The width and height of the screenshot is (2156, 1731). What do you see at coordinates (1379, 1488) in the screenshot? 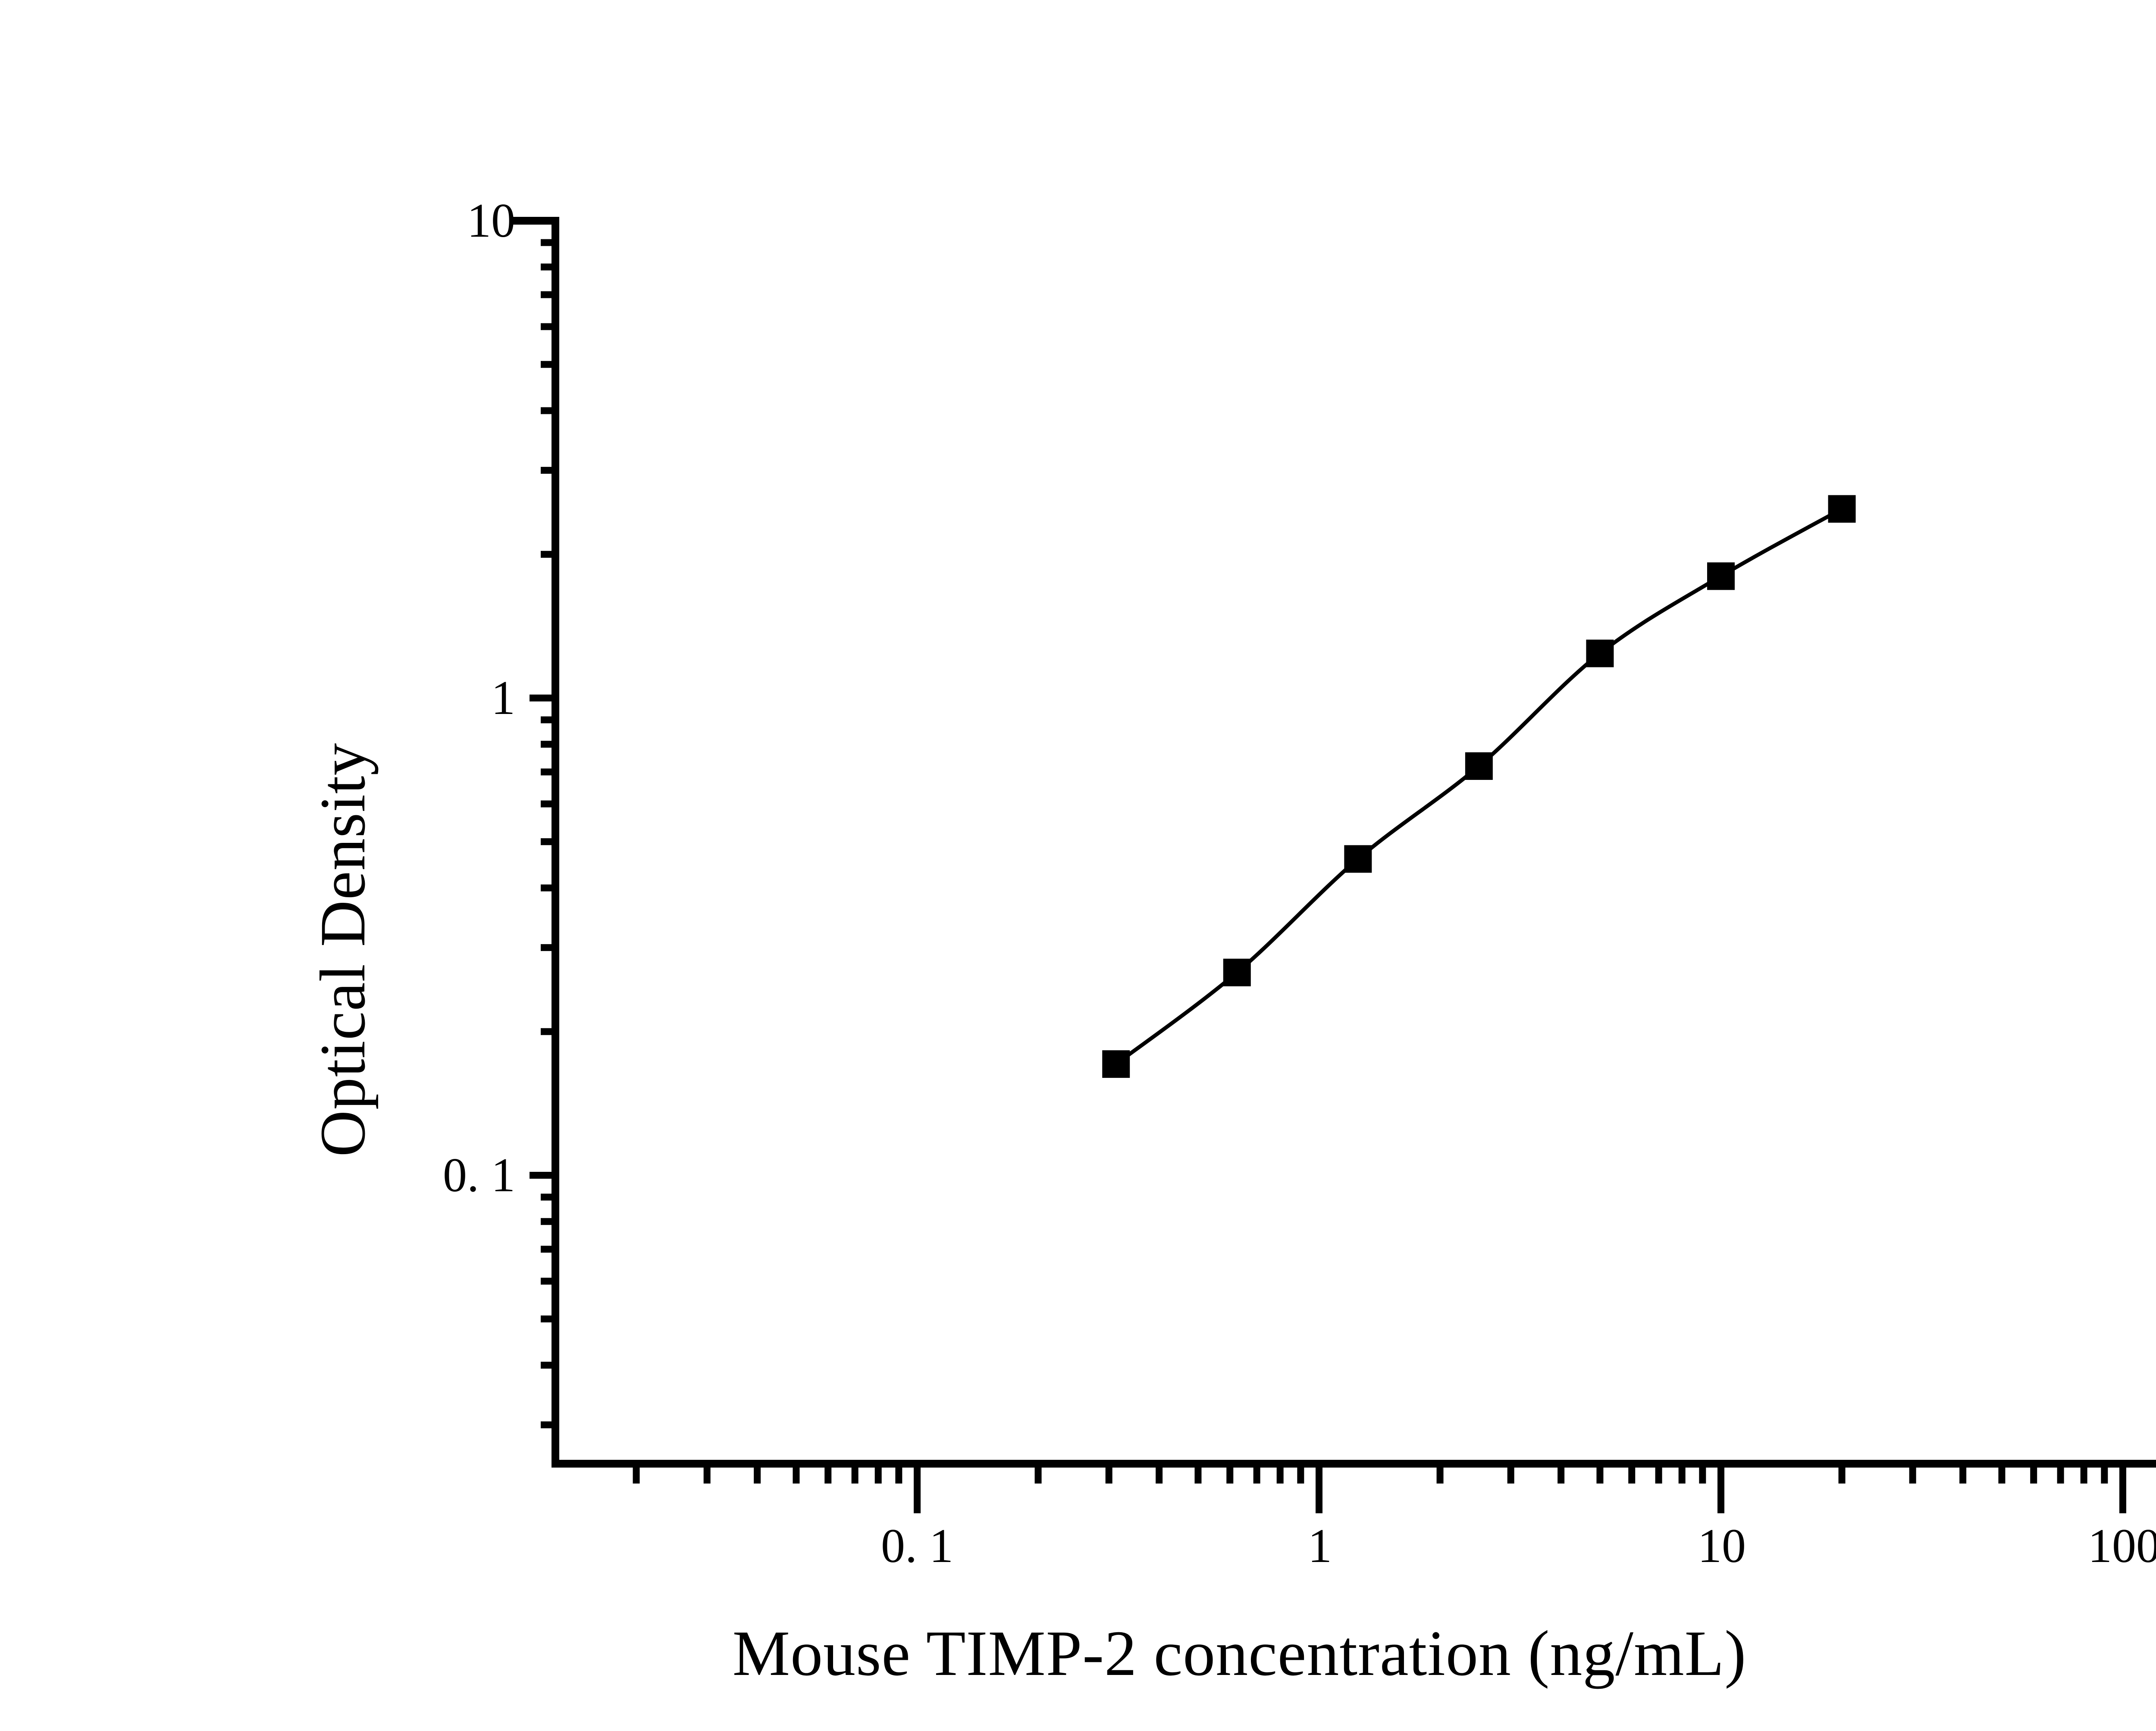
I see `x-axis-ticks` at bounding box center [1379, 1488].